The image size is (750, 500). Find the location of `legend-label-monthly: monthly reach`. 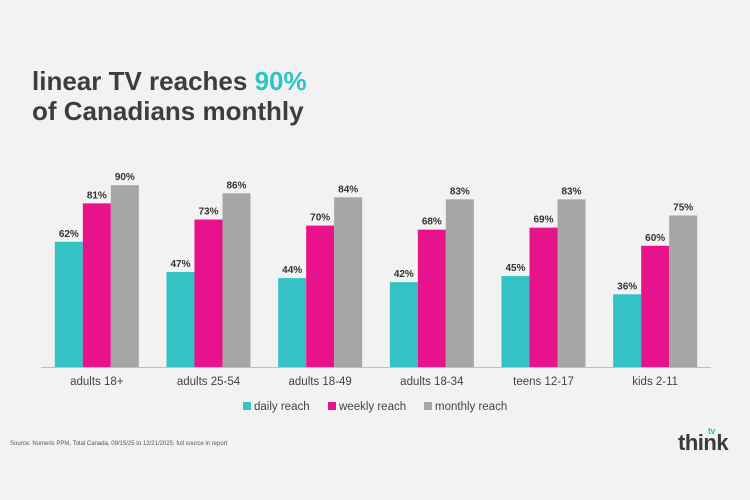

legend-label-monthly: monthly reach is located at coordinates (471, 407).